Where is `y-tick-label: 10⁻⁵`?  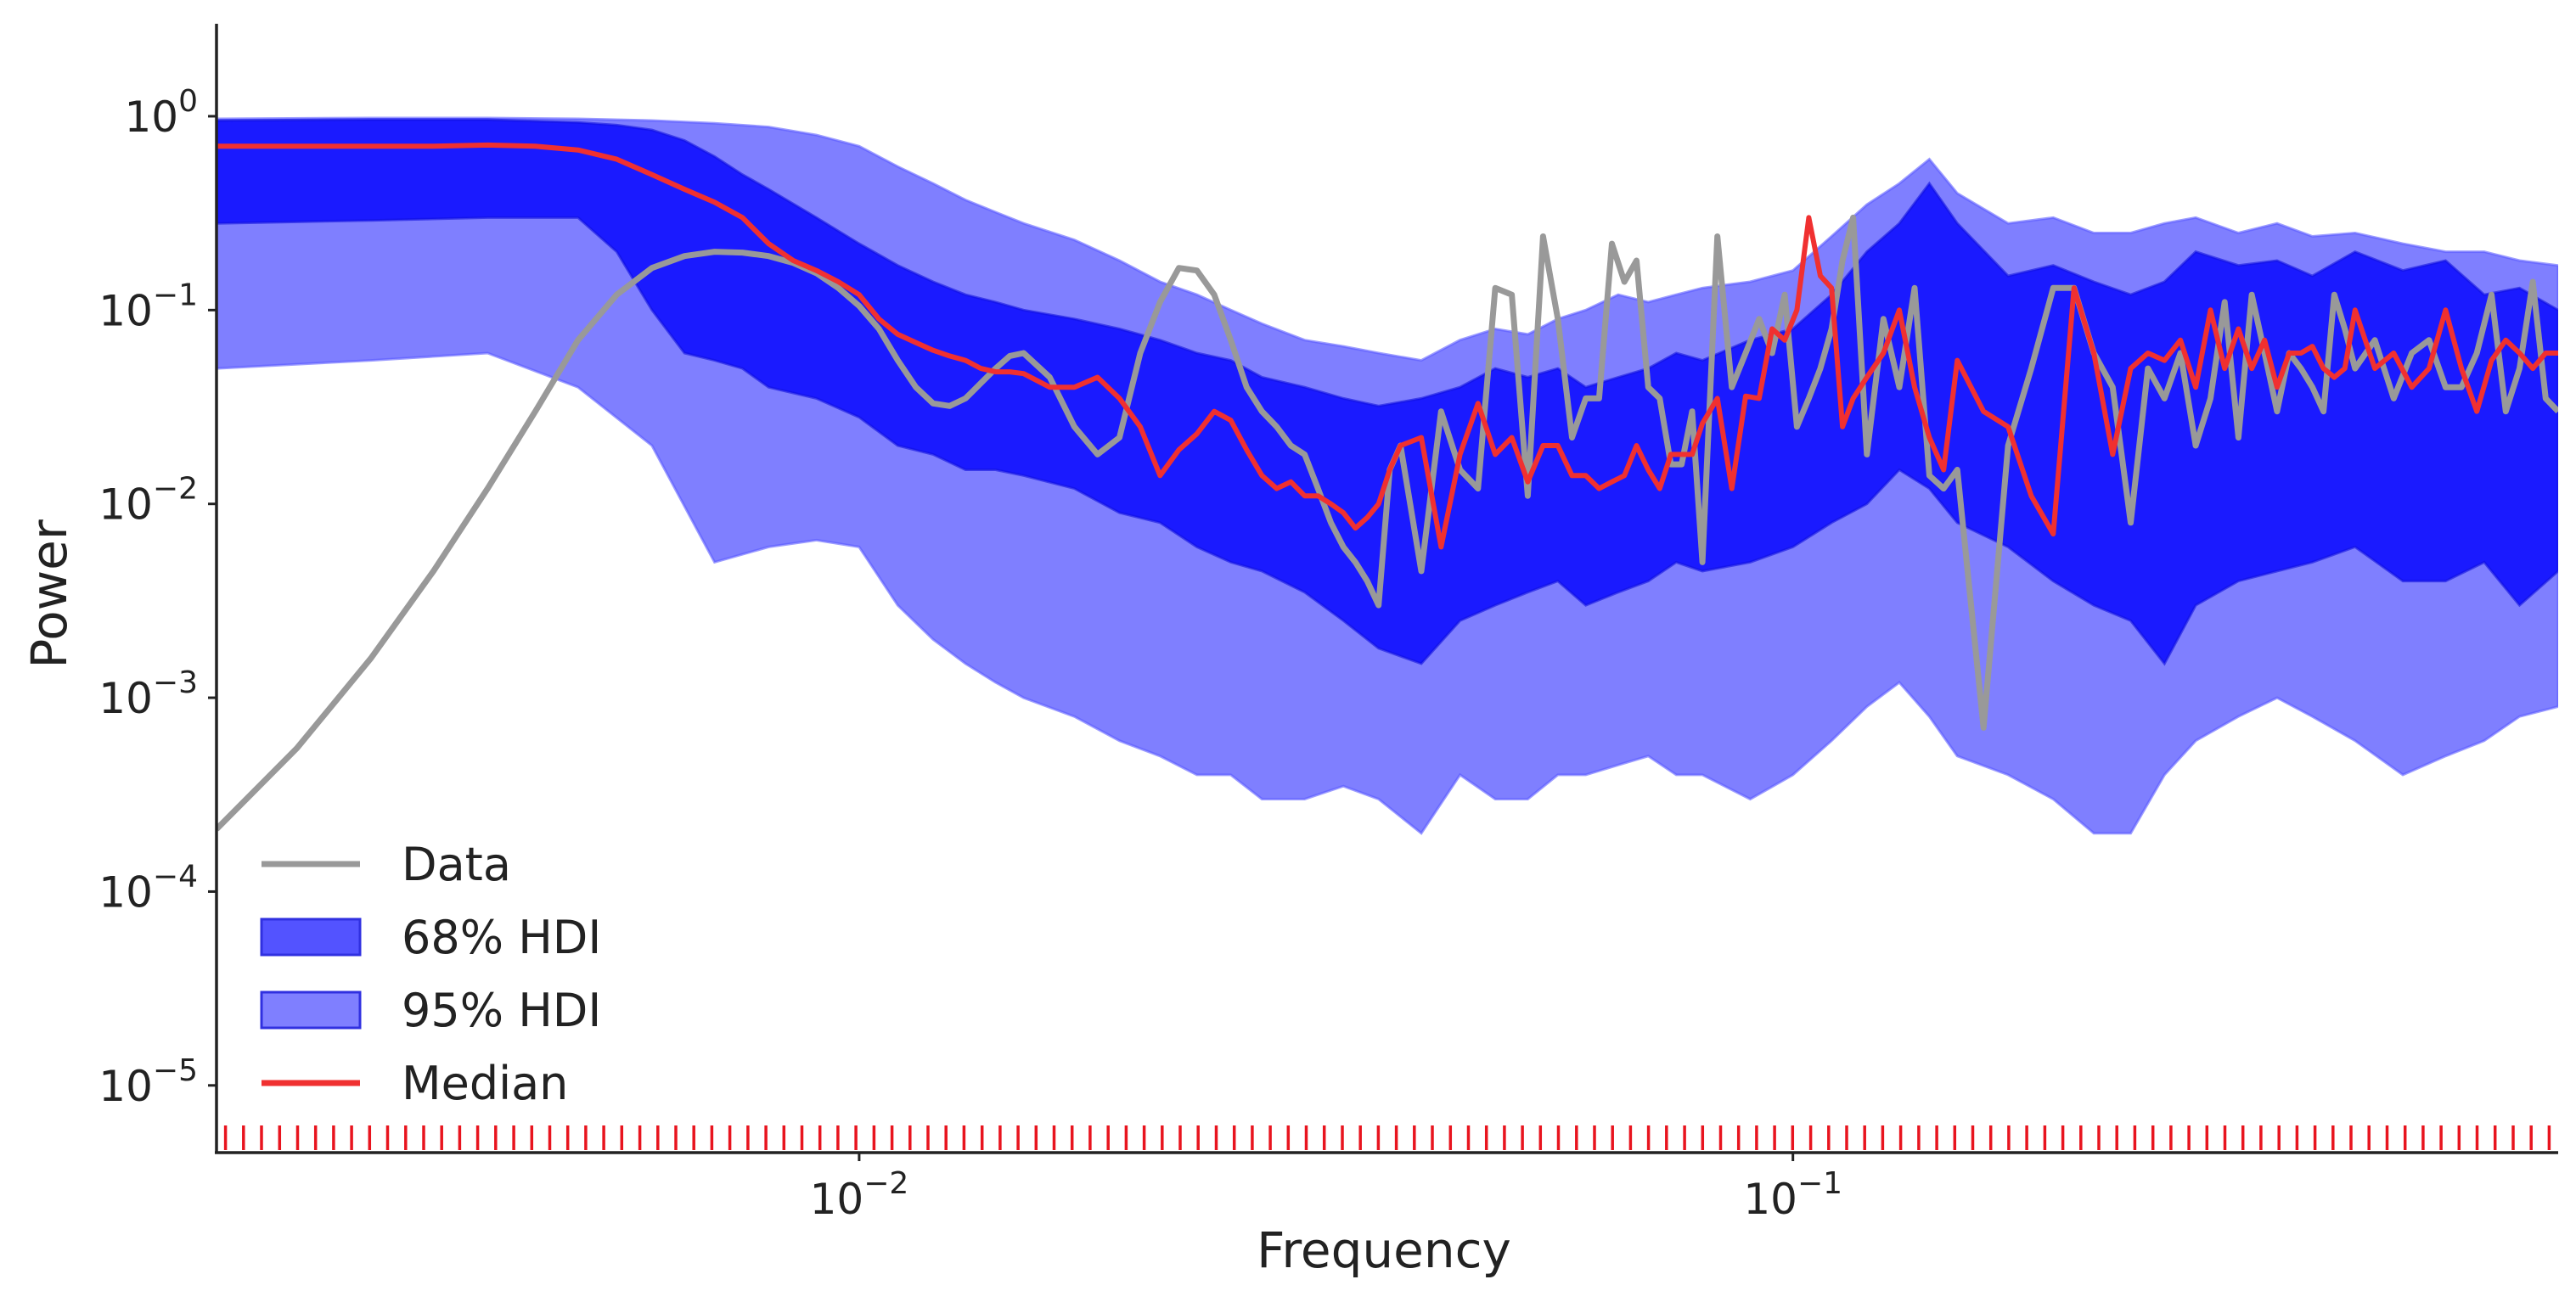 y-tick-label: 10⁻⁵ is located at coordinates (148, 1082).